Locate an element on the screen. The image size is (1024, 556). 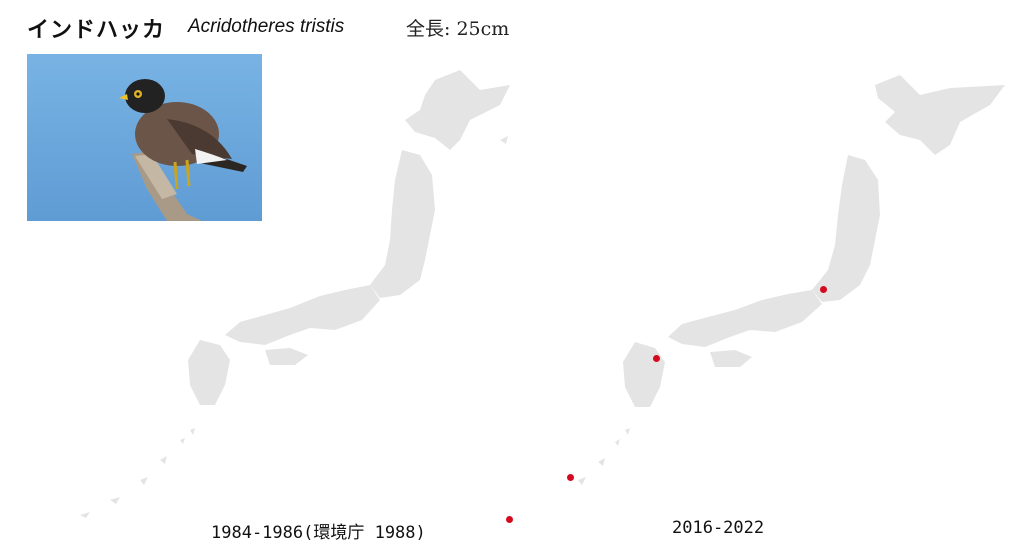
record-dot-sakishima is located at coordinates (509, 519).